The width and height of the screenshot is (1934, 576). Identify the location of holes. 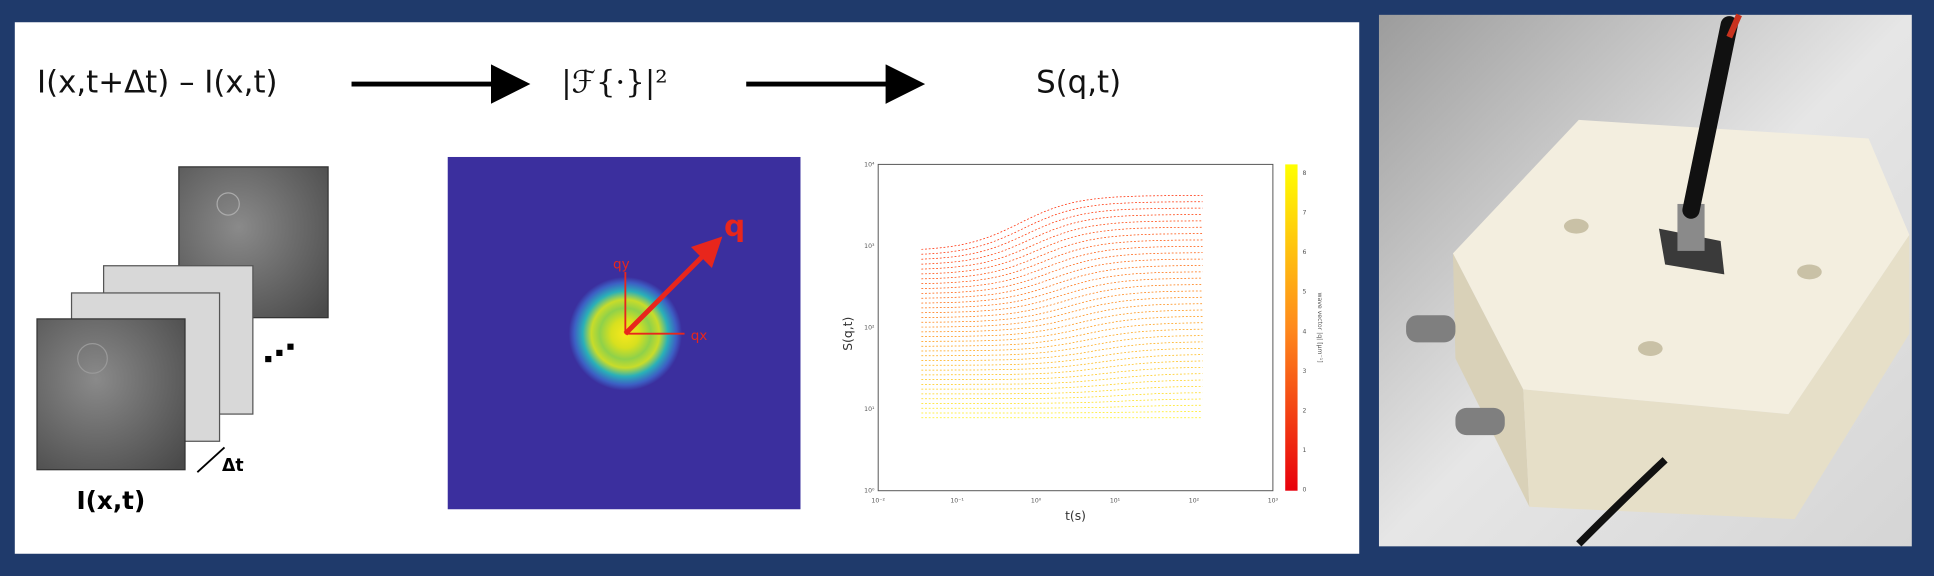
(1692, 287).